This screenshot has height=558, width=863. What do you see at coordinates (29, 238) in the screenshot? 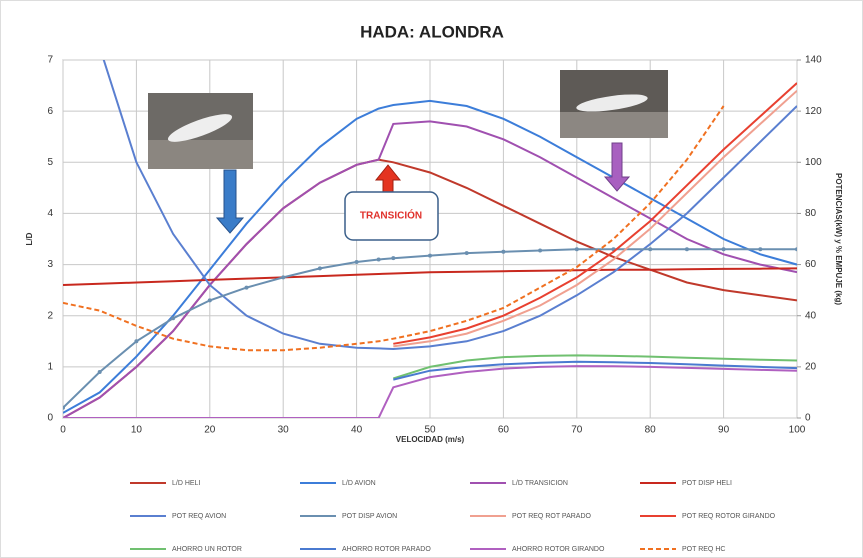
I see `y-axis-label: L/D` at bounding box center [29, 238].